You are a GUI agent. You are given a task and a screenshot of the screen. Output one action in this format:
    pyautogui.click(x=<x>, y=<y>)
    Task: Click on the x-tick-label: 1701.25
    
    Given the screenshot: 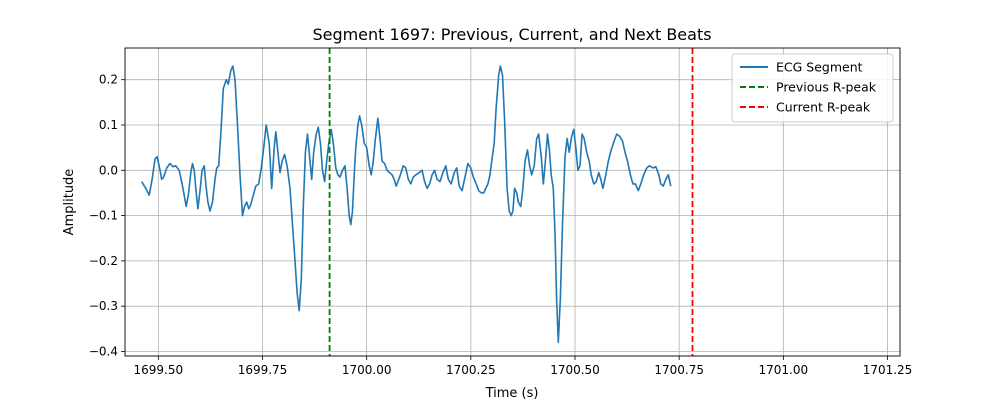 What is the action you would take?
    pyautogui.click(x=888, y=370)
    